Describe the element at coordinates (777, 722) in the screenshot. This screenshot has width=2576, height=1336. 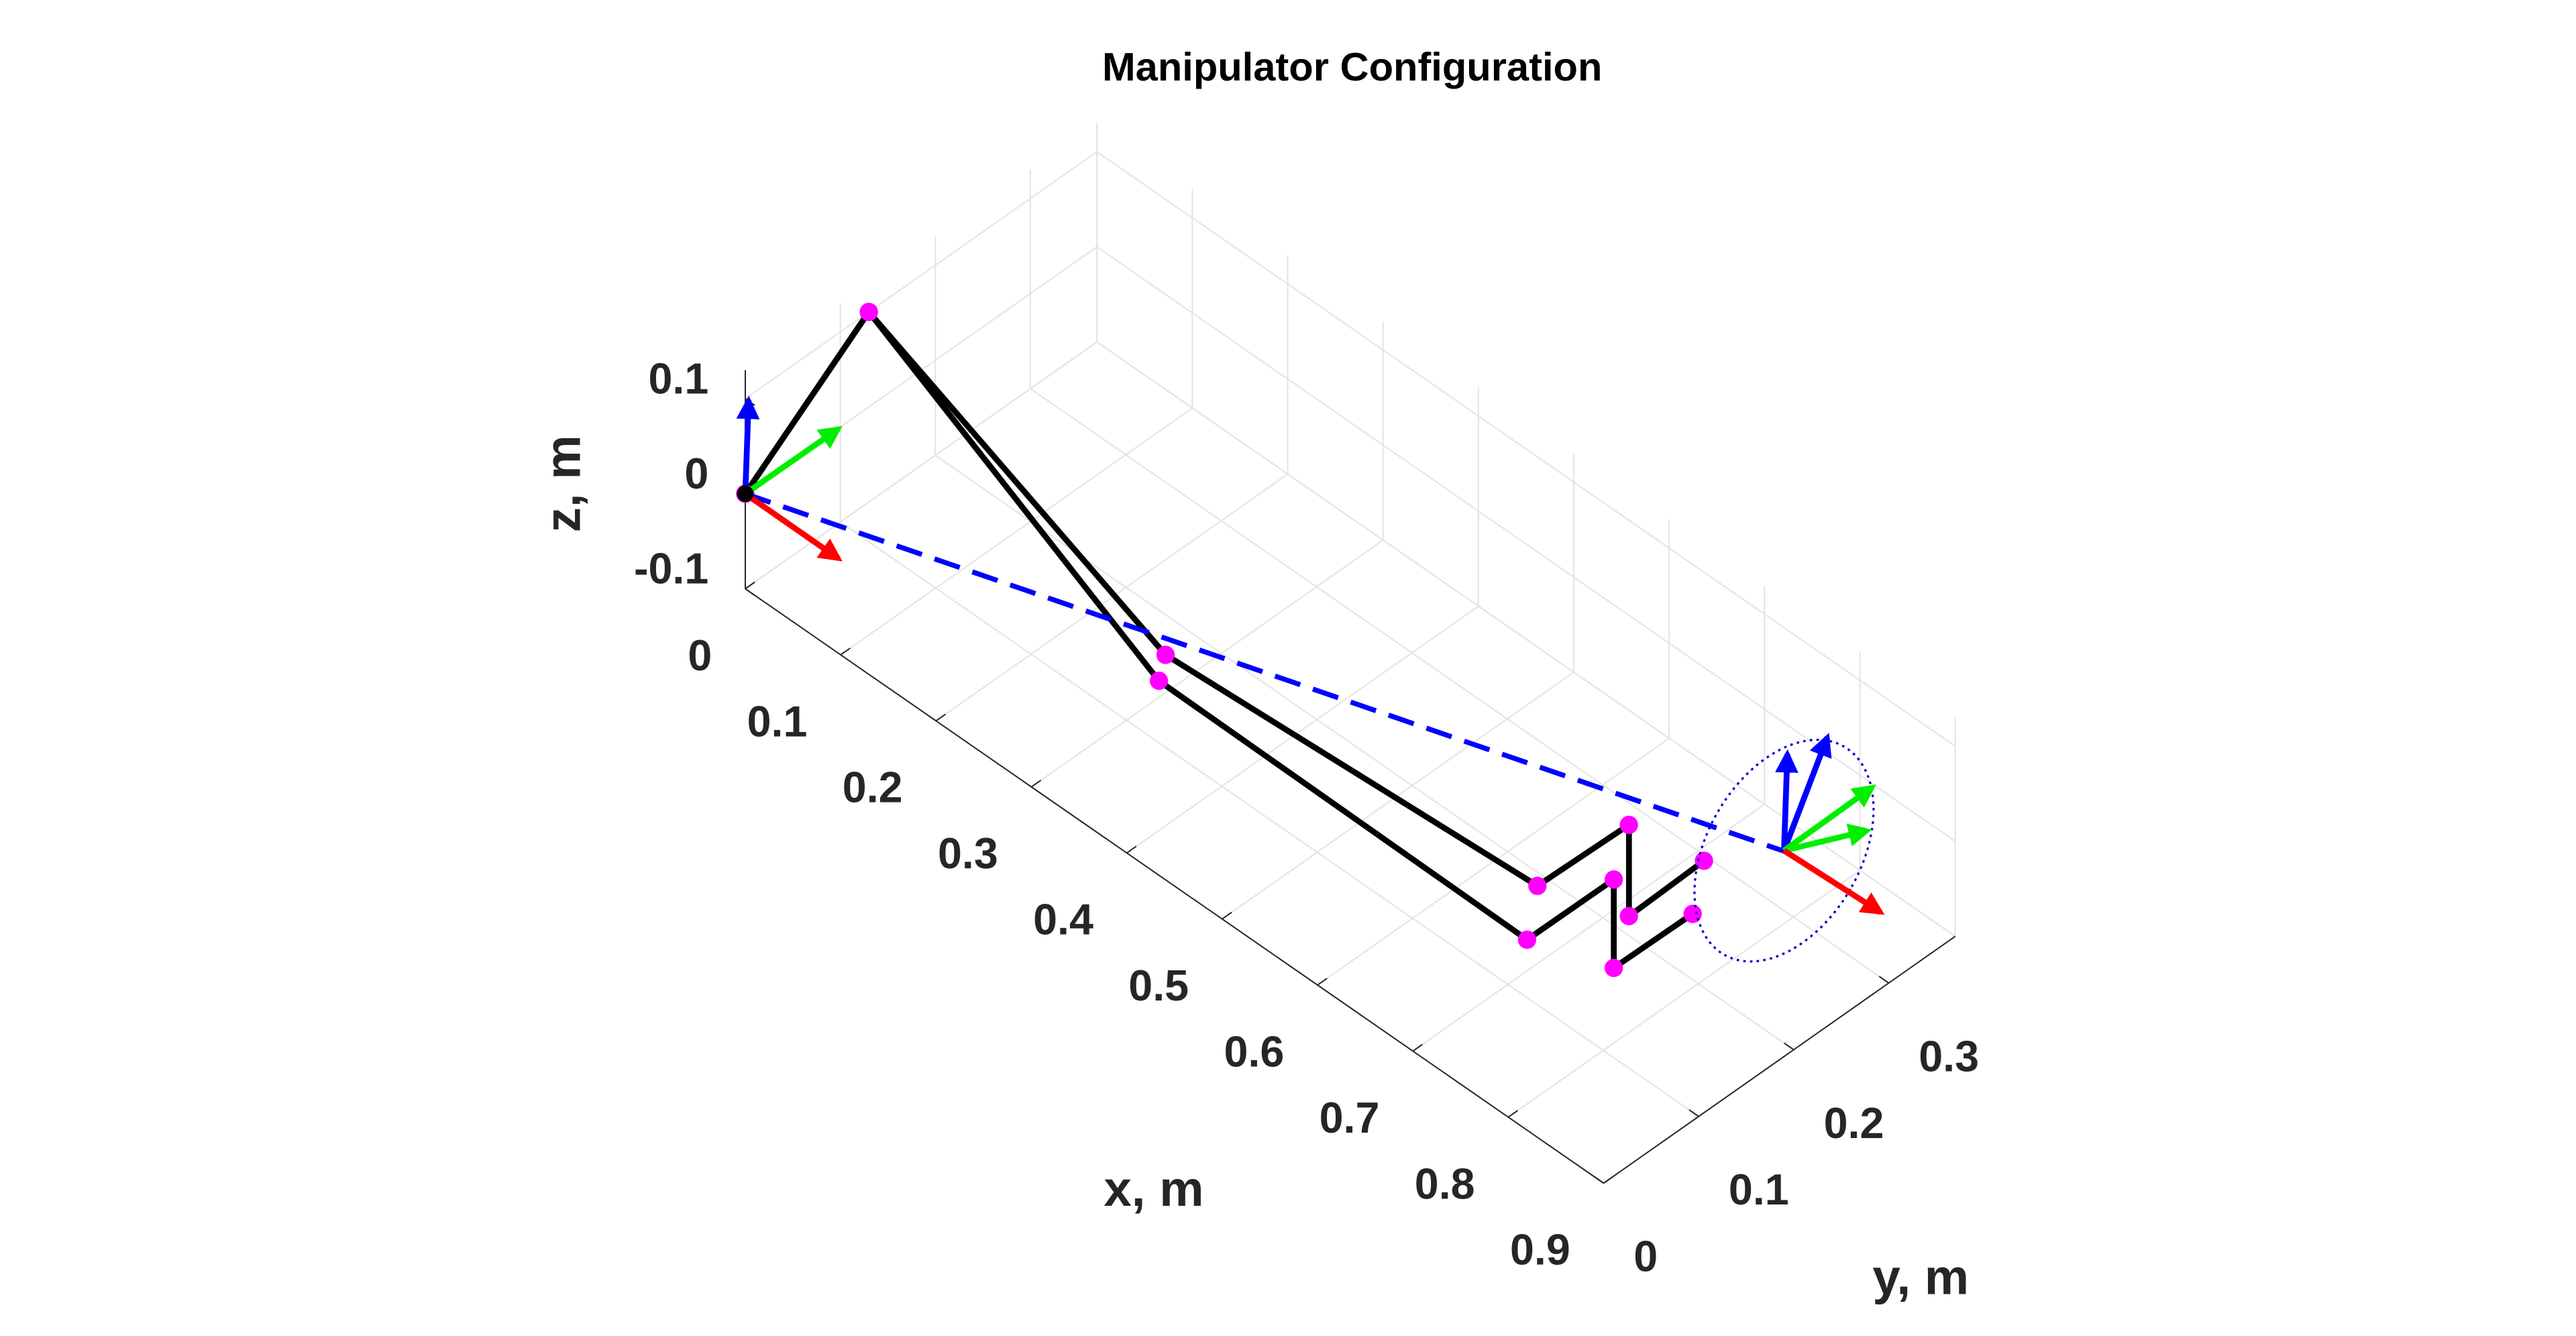
I see `x-tick-label: 0.1` at that location.